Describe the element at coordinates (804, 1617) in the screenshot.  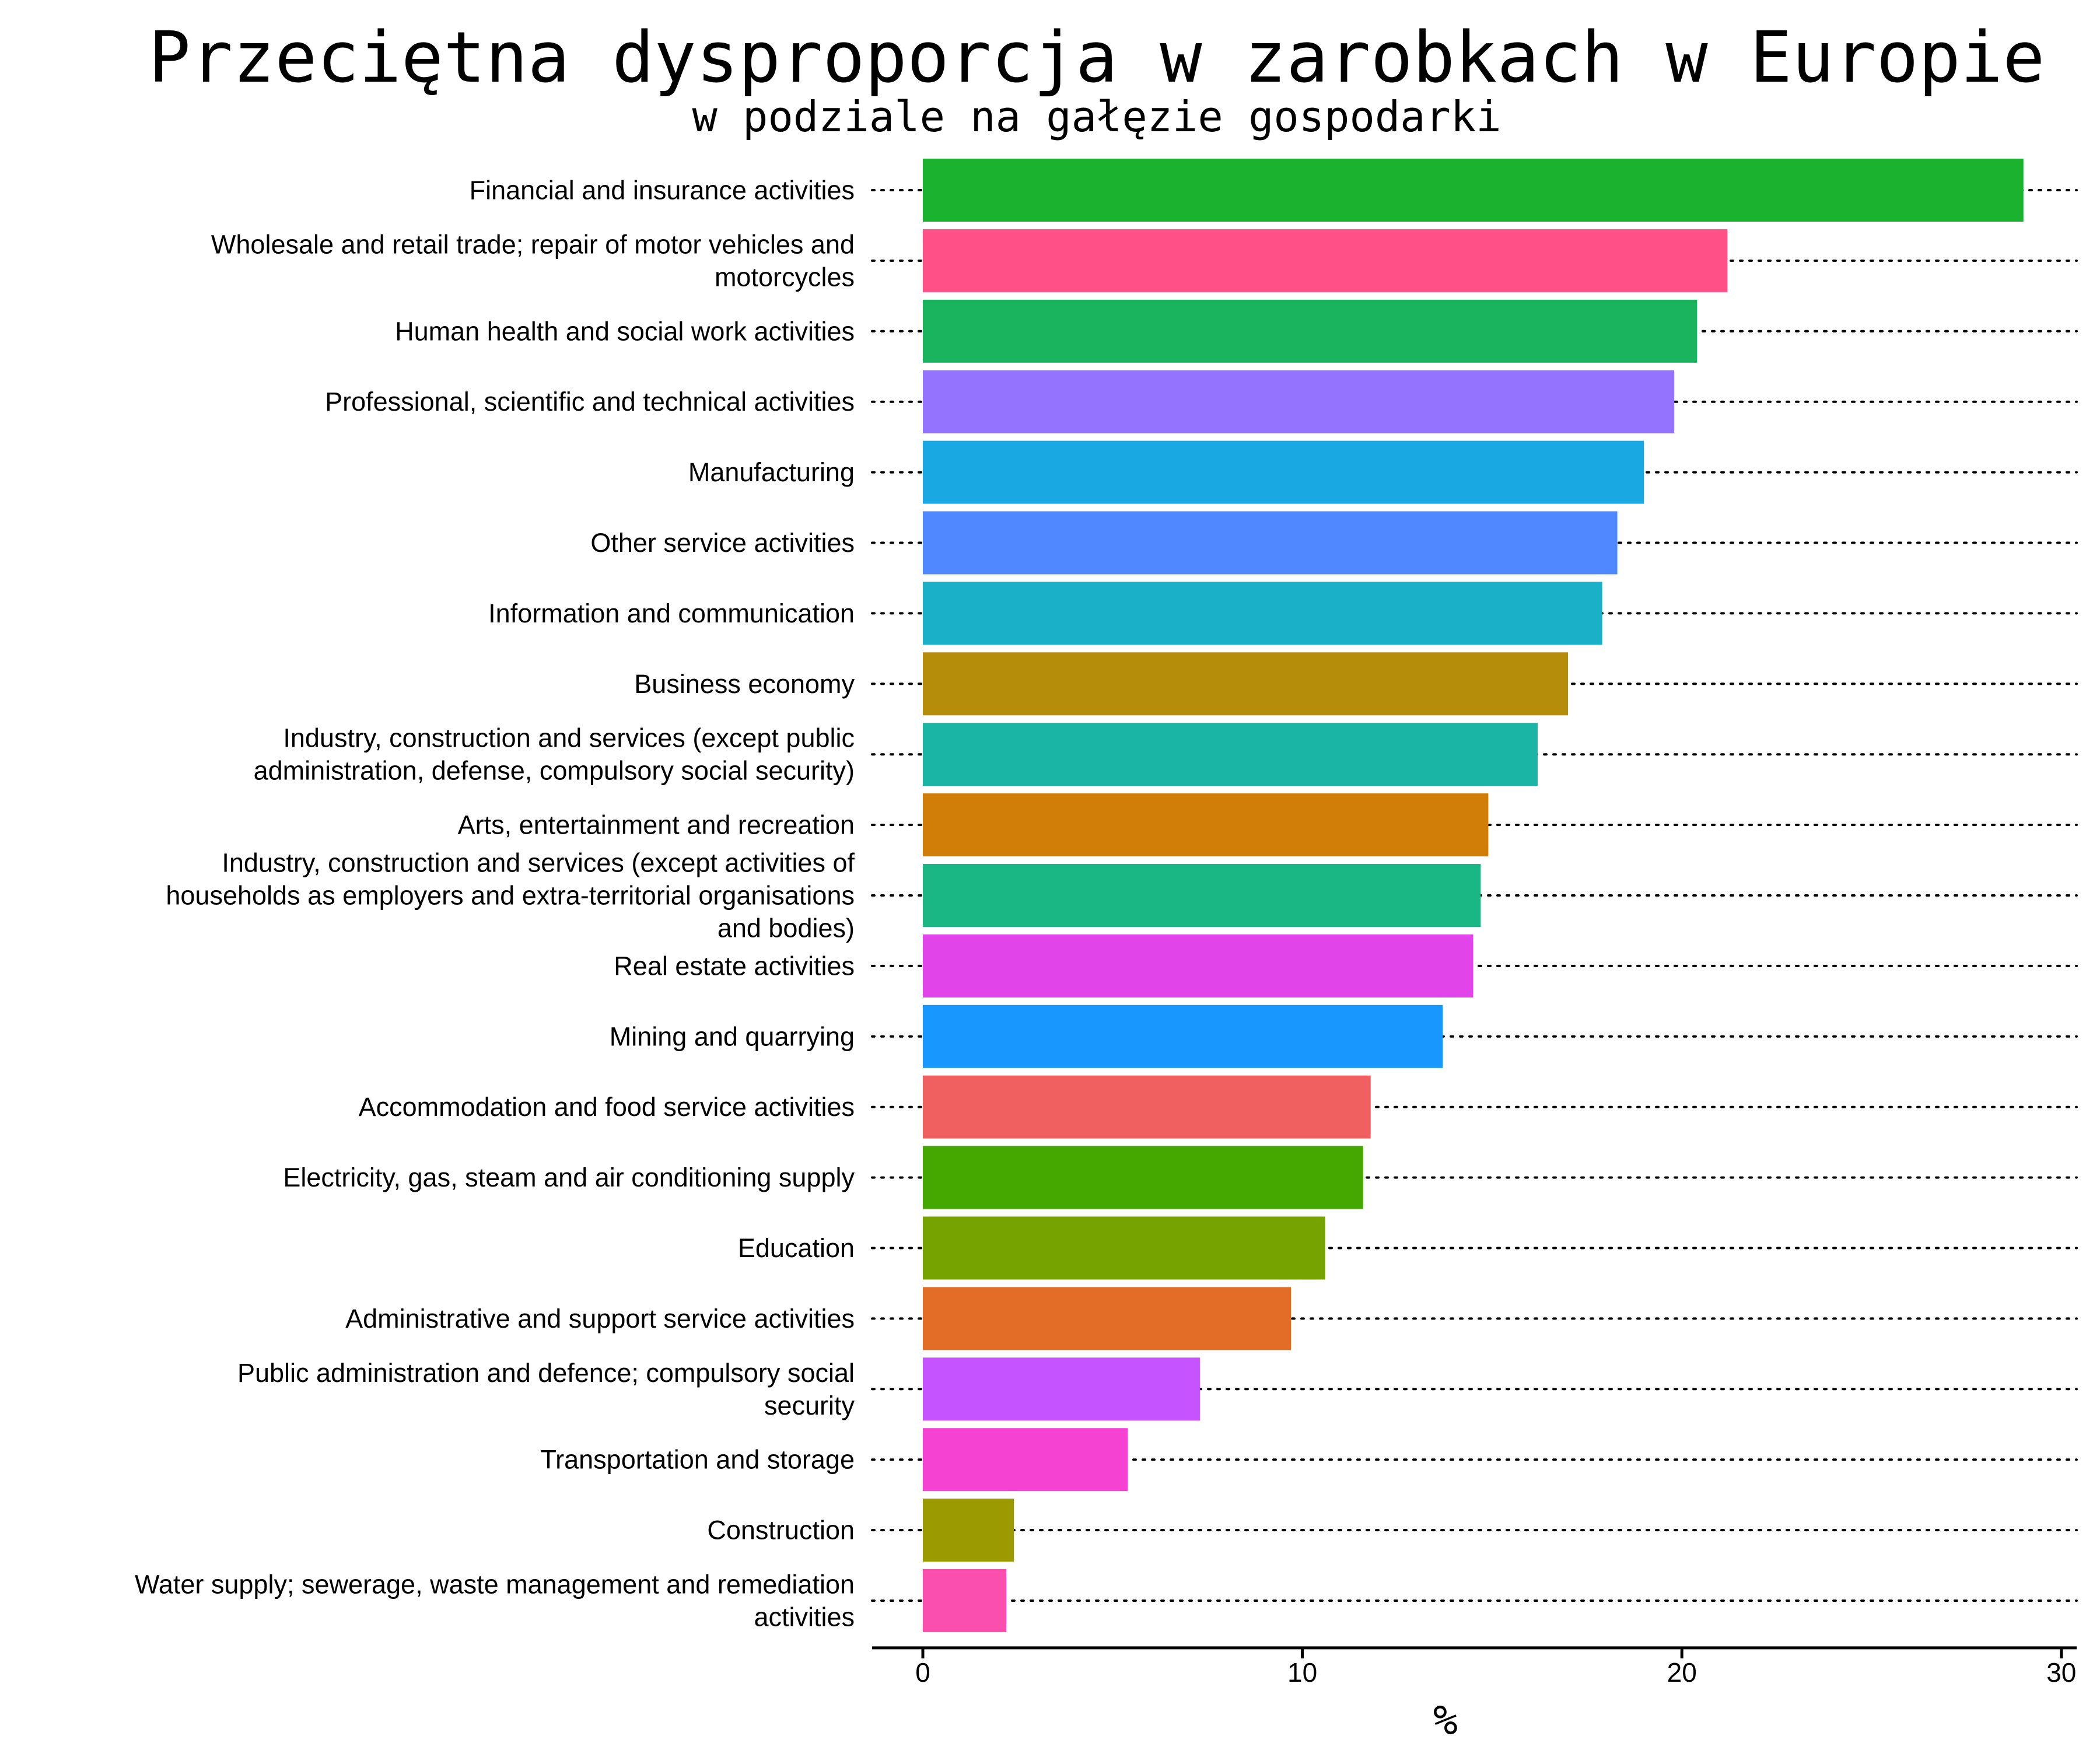
I see `category-label: activities` at that location.